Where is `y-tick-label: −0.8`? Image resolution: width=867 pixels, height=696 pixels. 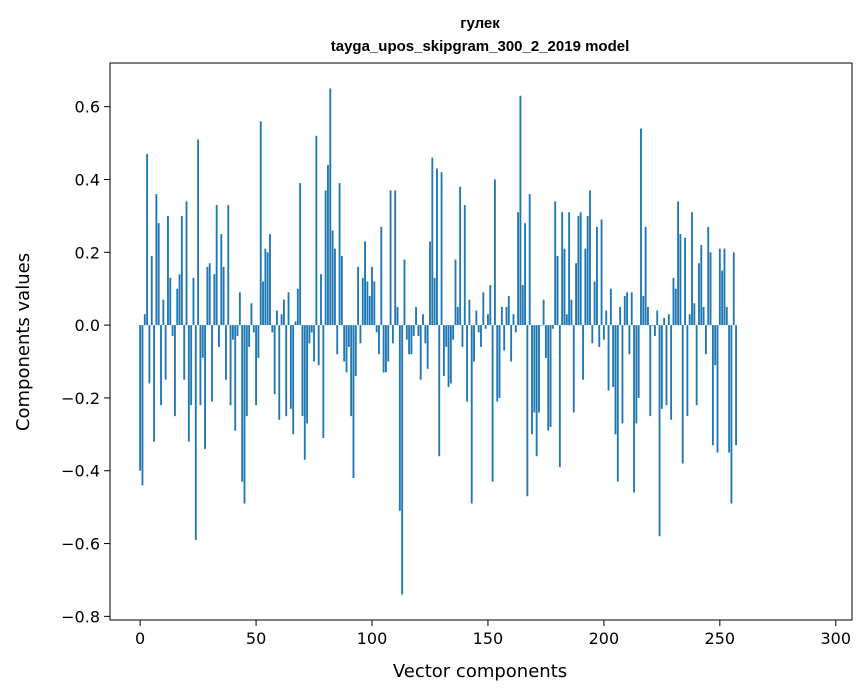
y-tick-label: −0.8 is located at coordinates (80, 616).